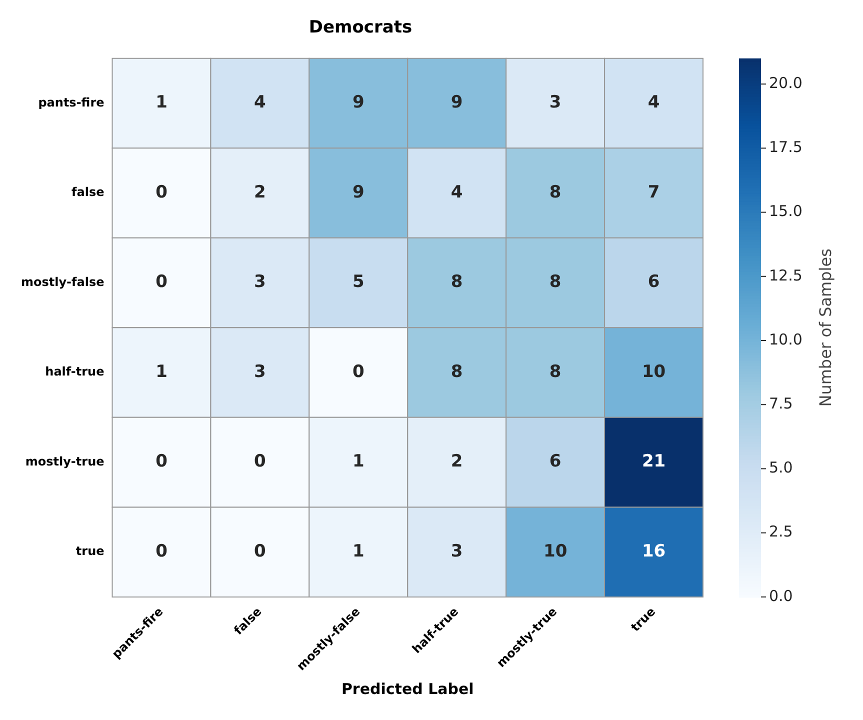 The height and width of the screenshot is (720, 863). Describe the element at coordinates (826, 327) in the screenshot. I see `color-bar-title: Number of Samples` at that location.